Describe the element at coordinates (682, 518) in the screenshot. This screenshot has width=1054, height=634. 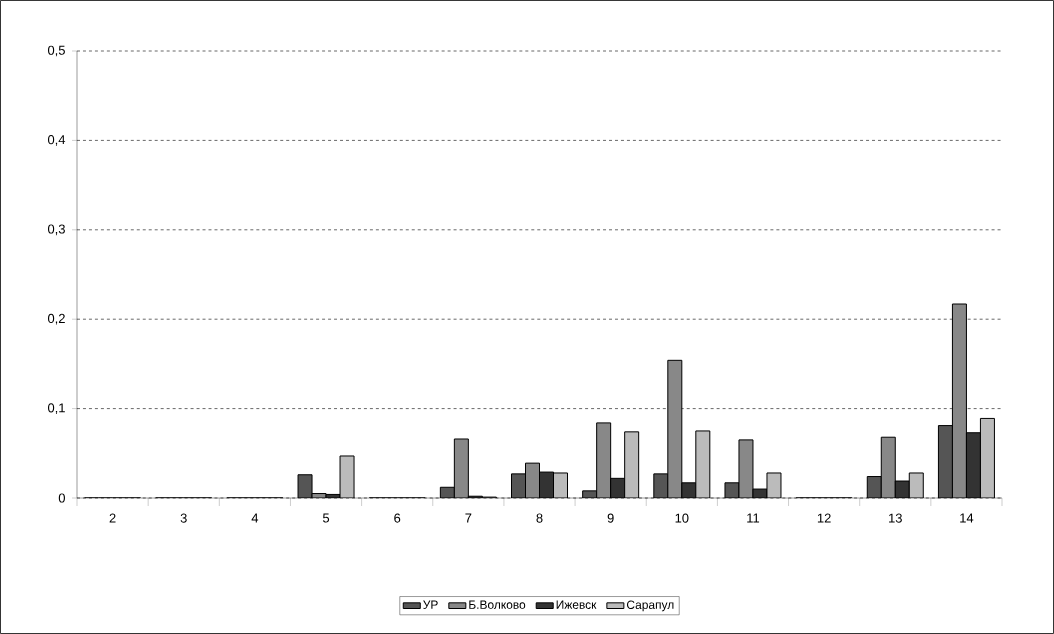
I see `x-tick-label: 10` at that location.